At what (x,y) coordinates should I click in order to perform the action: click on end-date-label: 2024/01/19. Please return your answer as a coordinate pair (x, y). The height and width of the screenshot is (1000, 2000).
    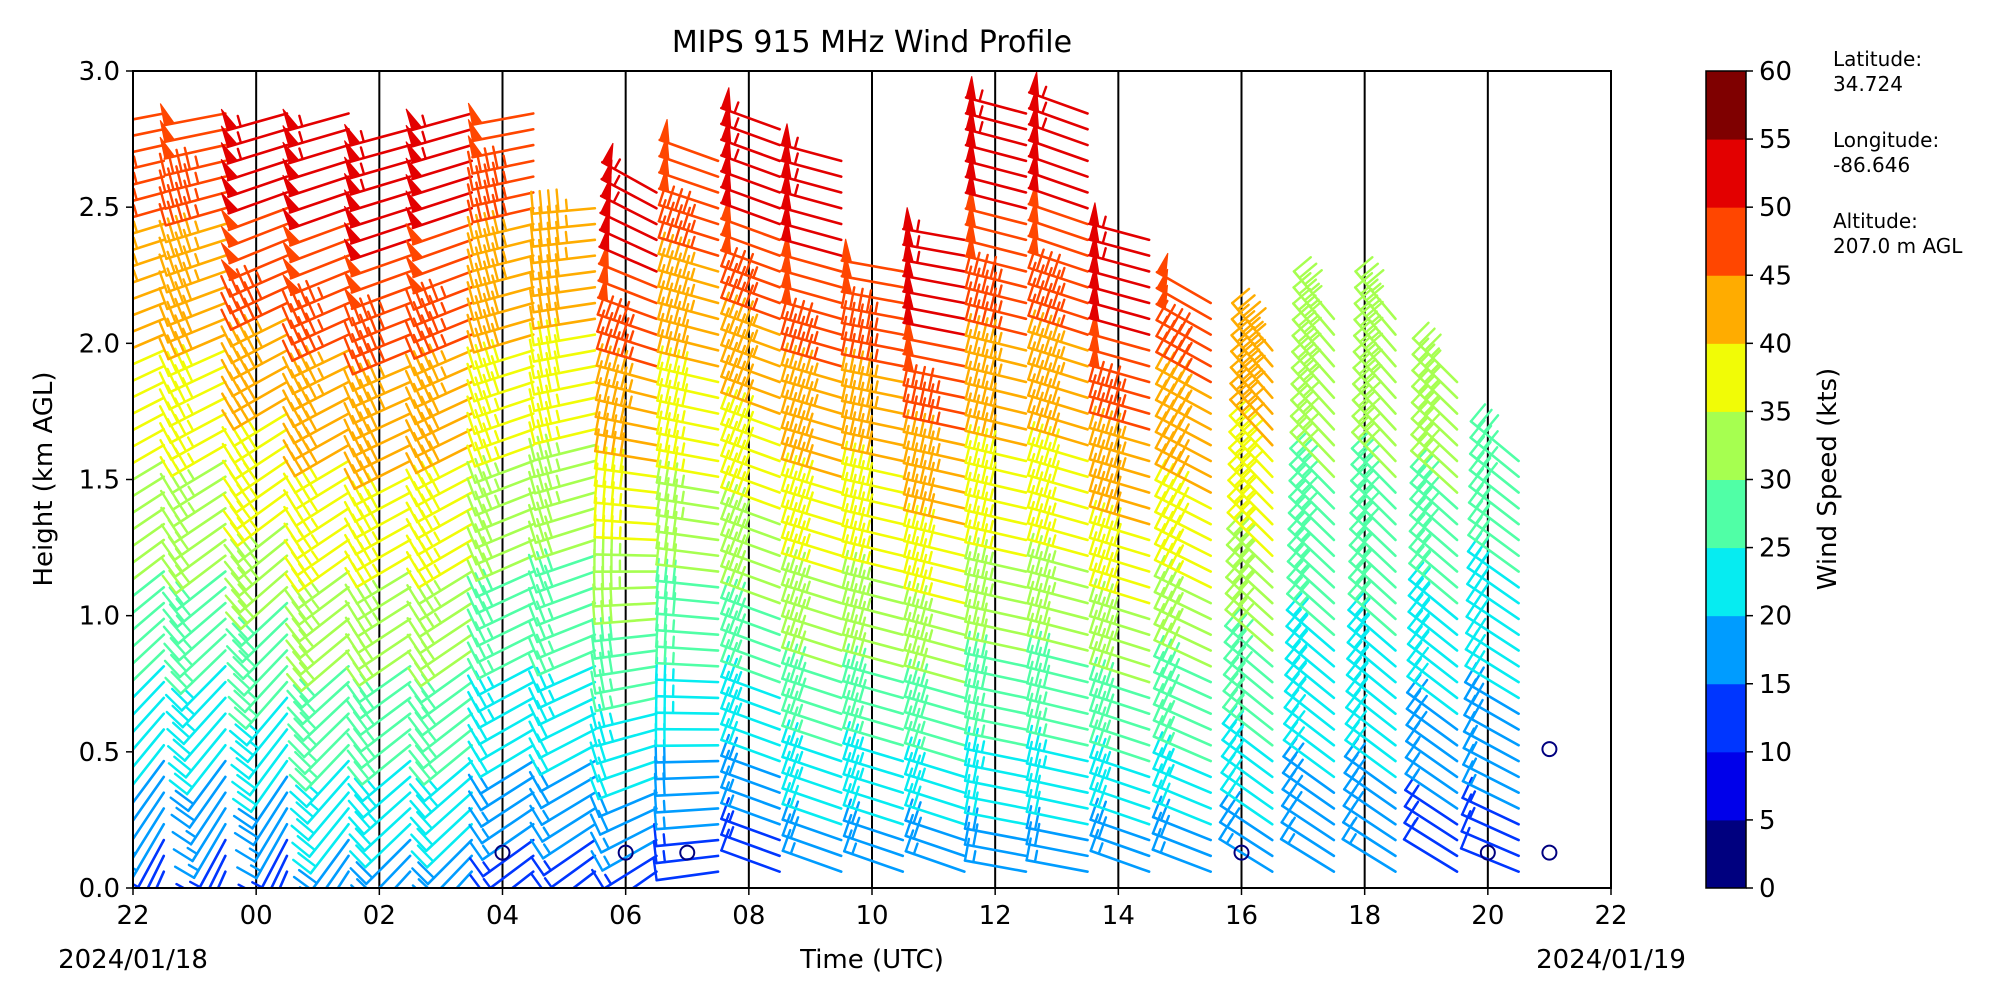
    Looking at the image, I should click on (1611, 960).